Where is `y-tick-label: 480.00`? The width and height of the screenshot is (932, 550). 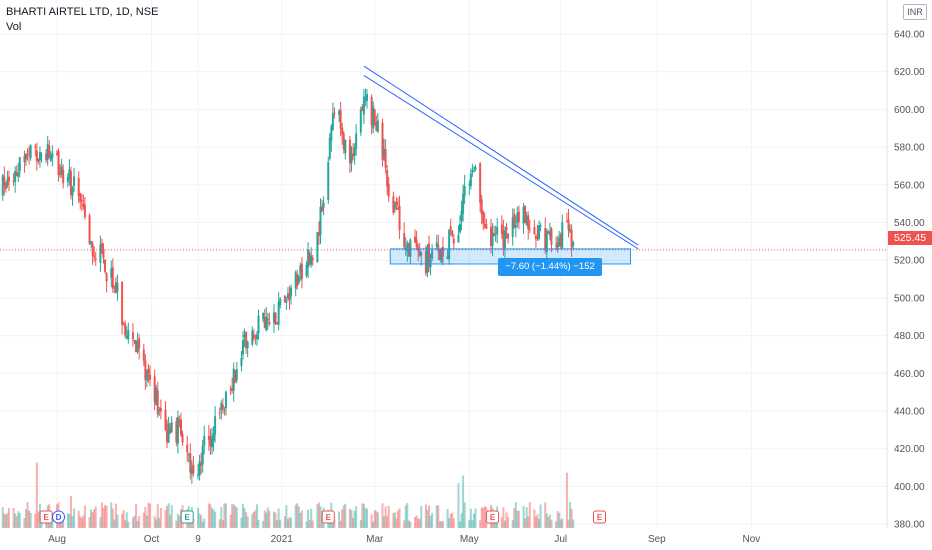 y-tick-label: 480.00 is located at coordinates (909, 336).